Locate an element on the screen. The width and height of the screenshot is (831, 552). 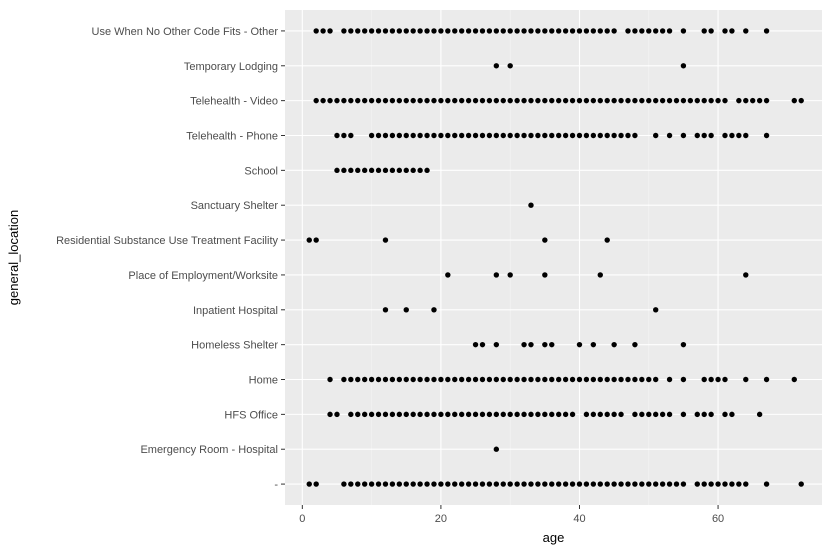
x-tick-label: 40 is located at coordinates (579, 519).